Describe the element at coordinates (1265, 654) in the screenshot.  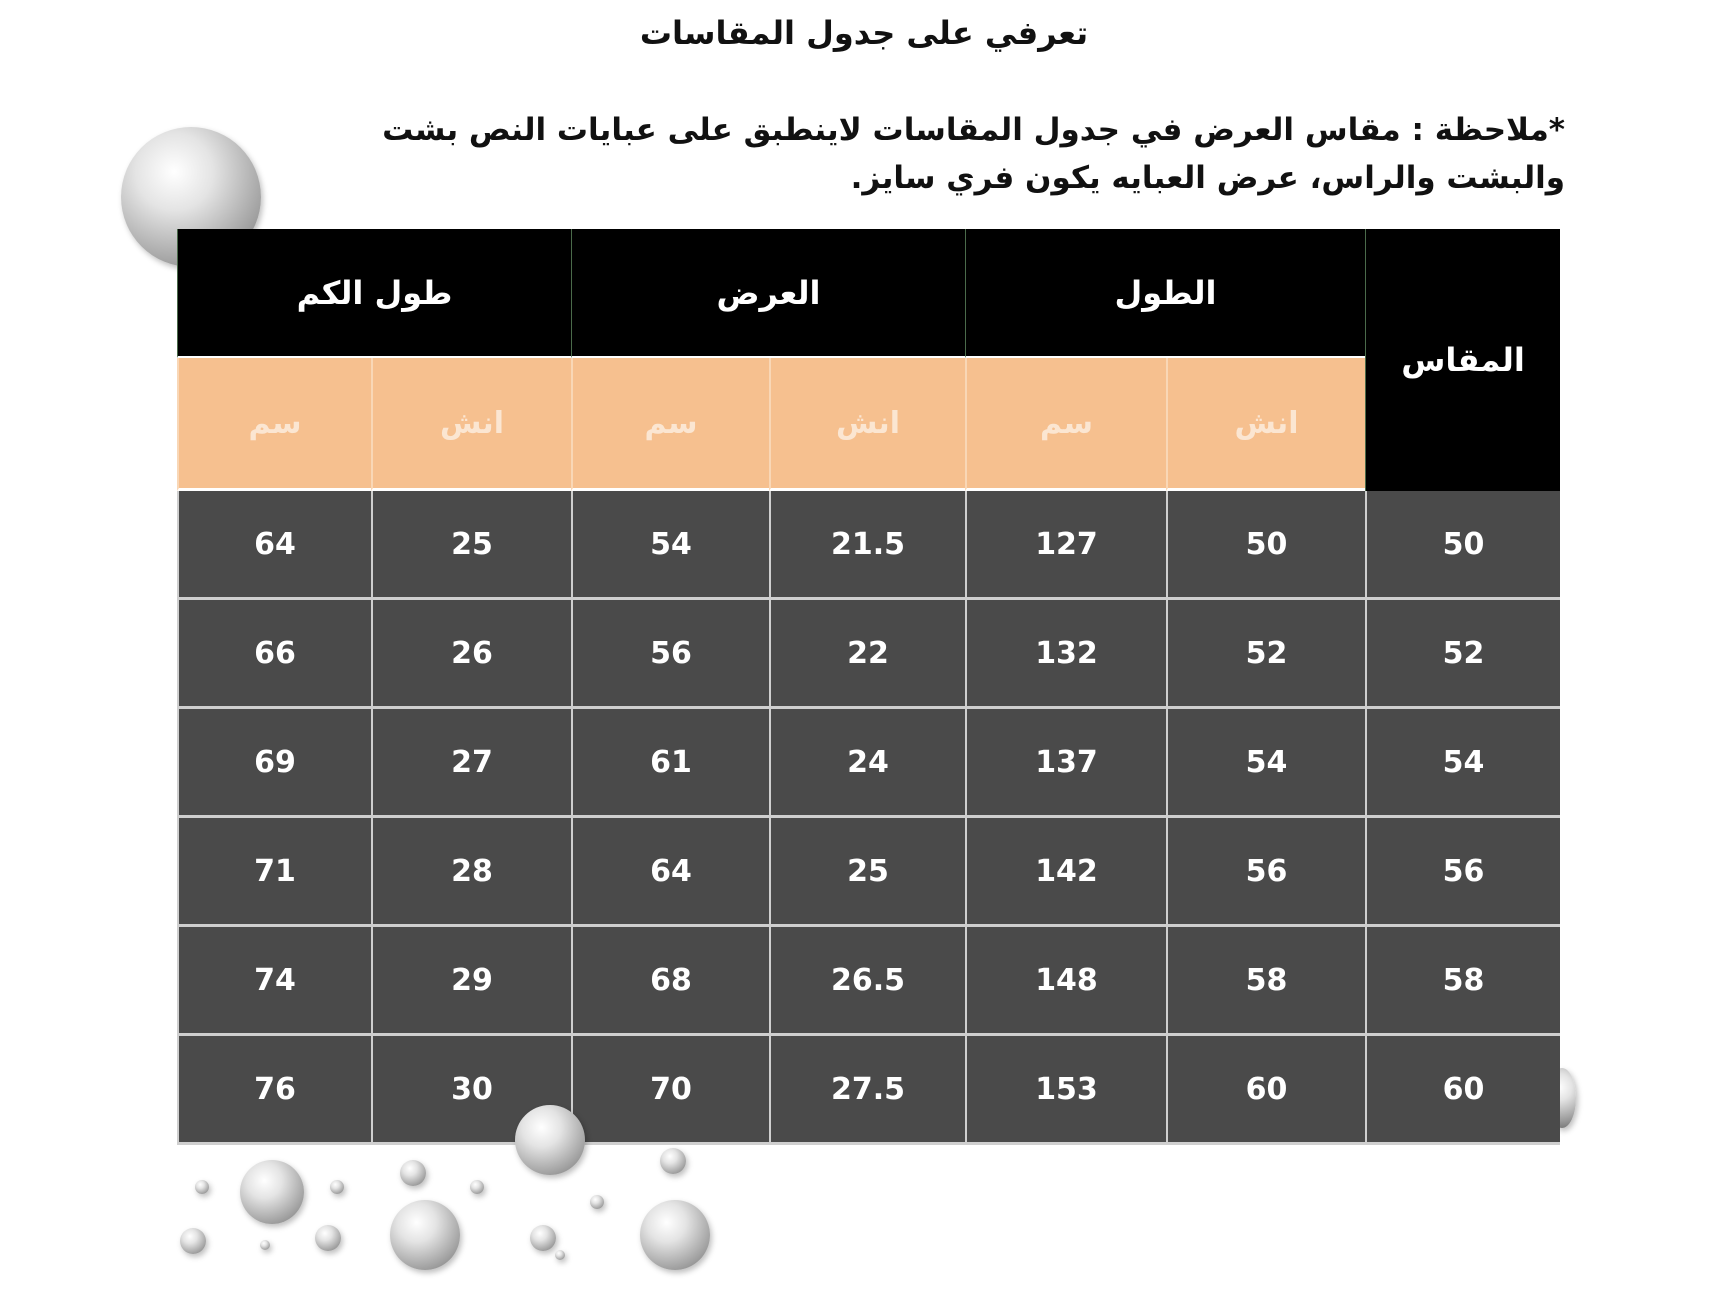
I see `table-cell: 52` at that location.